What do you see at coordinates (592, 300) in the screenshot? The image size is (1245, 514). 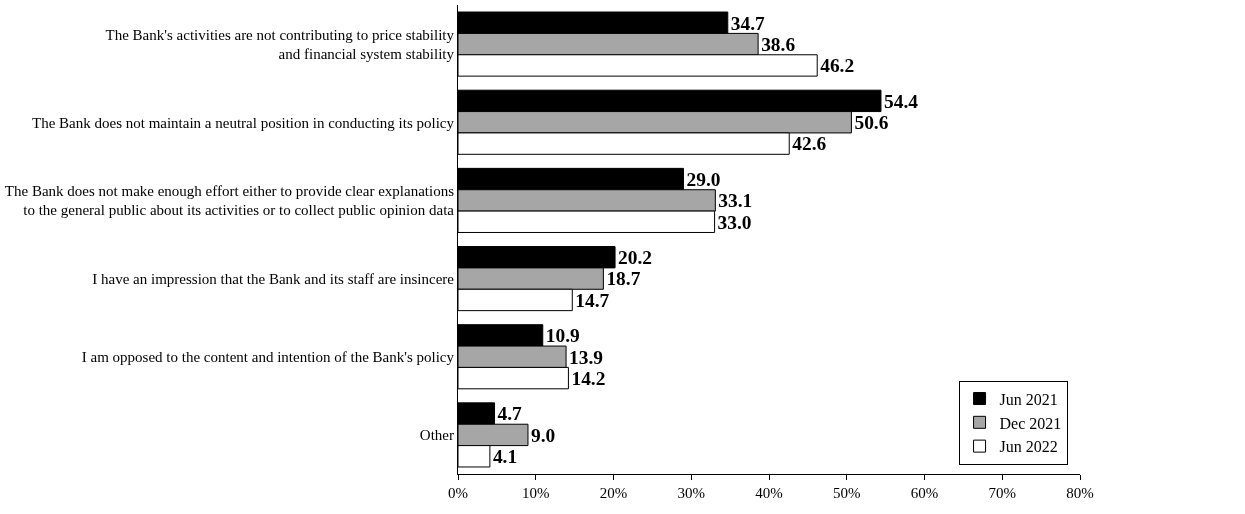 I see `data-label: 14.7` at bounding box center [592, 300].